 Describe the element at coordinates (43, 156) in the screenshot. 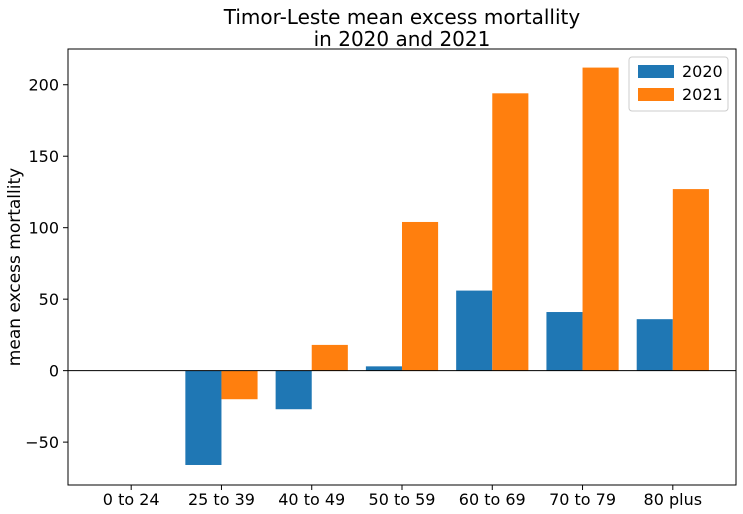

I see `y-tick-label: 150` at that location.